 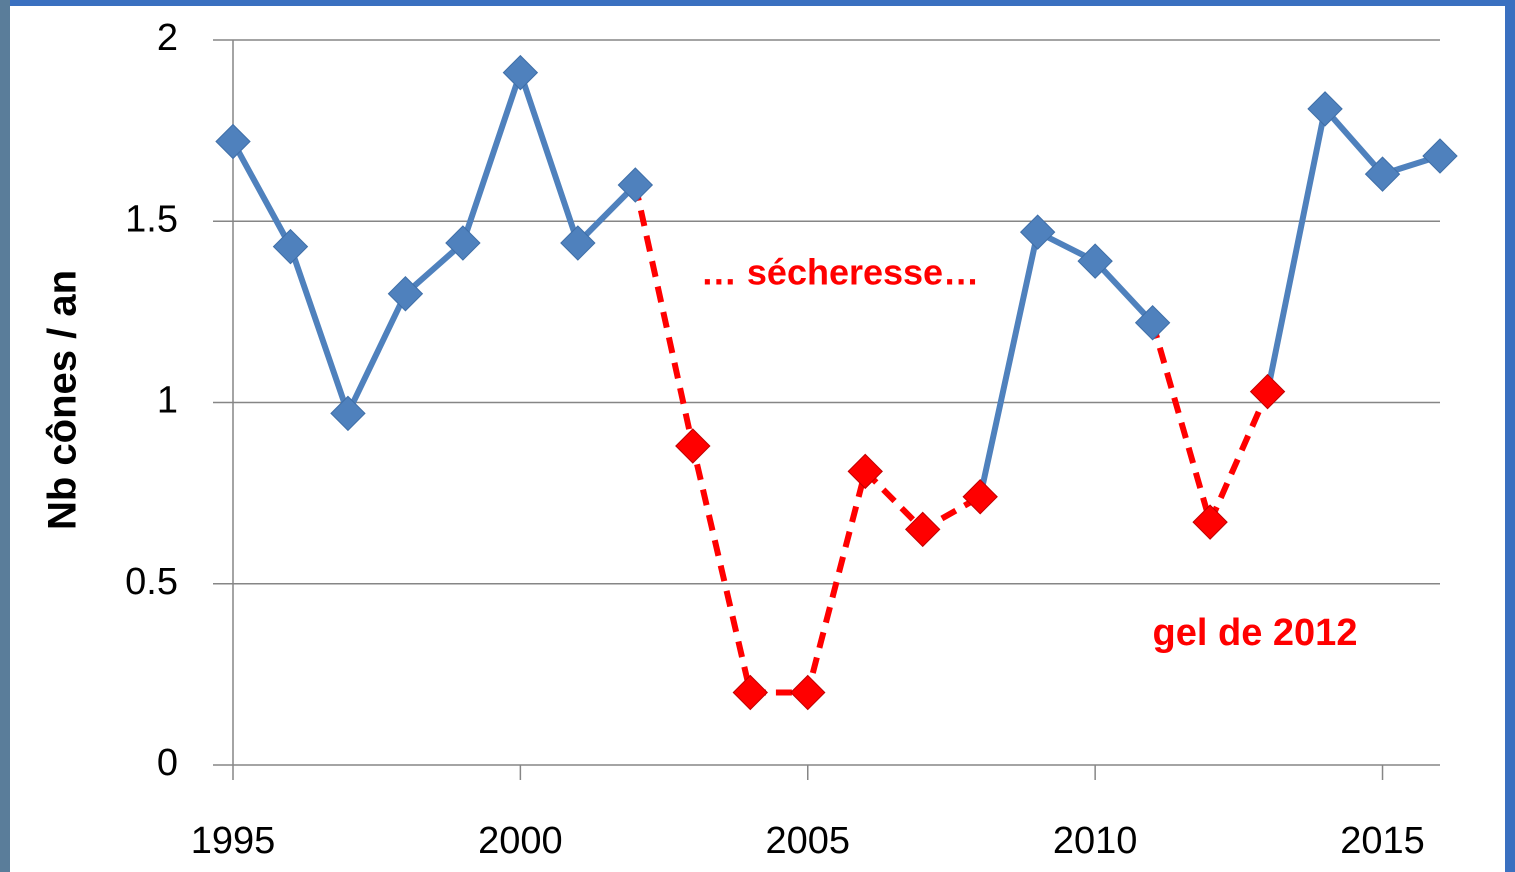 I want to click on frame-top, so click(x=757, y=3).